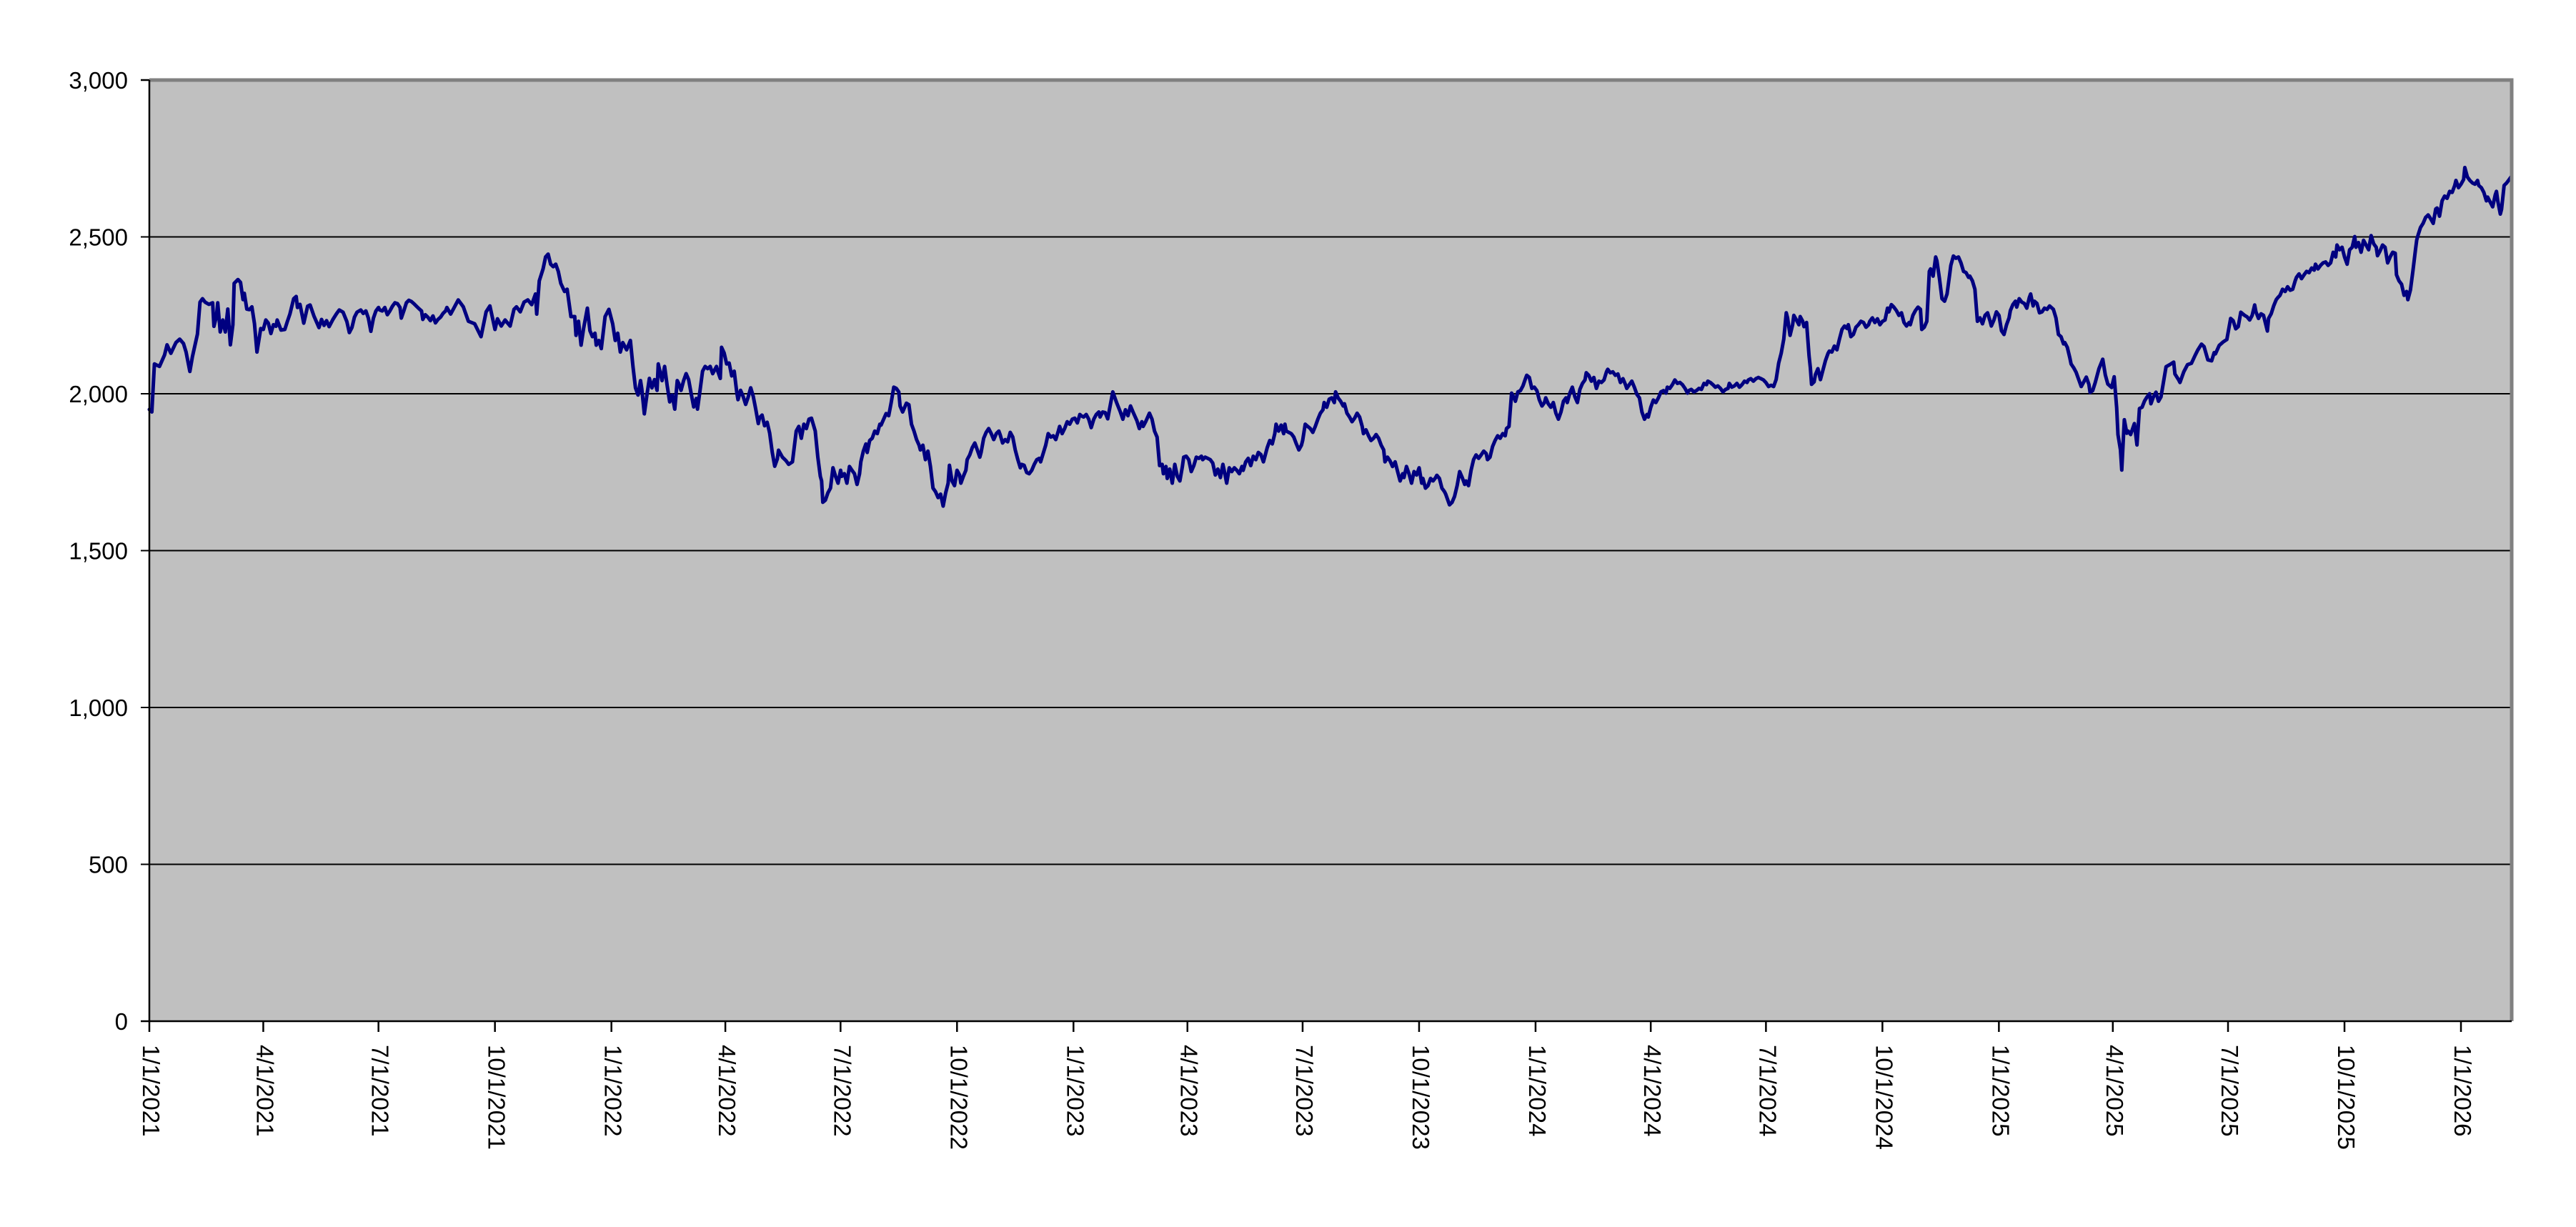  Describe the element at coordinates (121, 1021) in the screenshot. I see `y-axis-label-0: 0` at that location.